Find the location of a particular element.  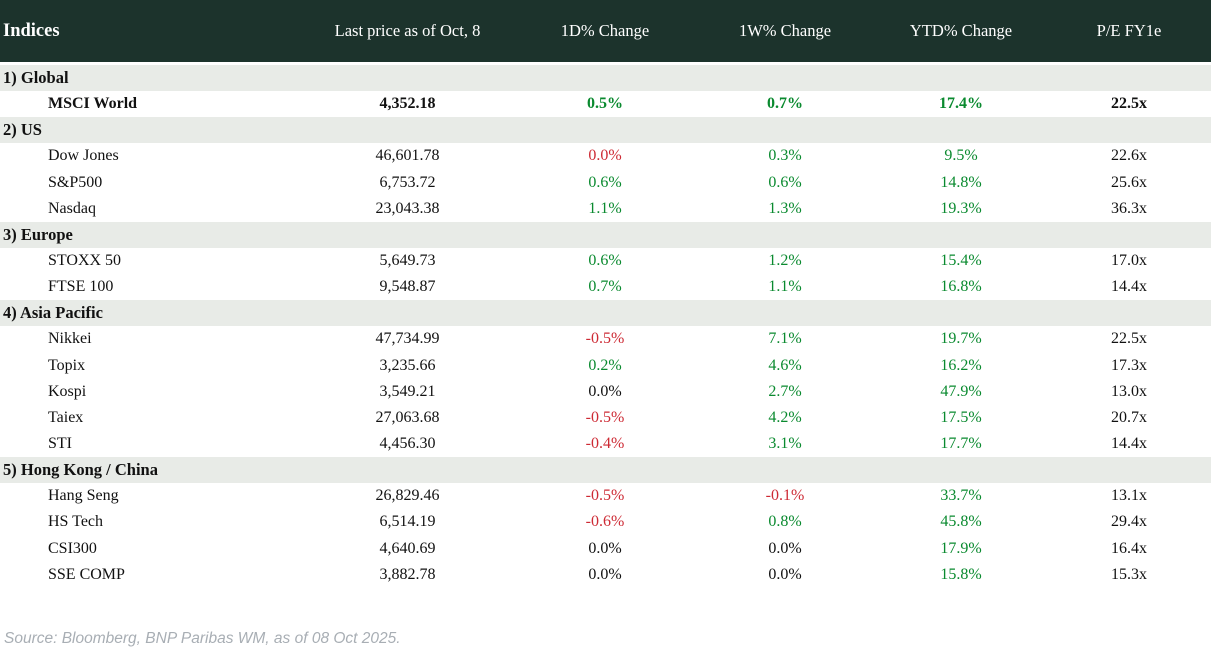

1w-change-cell: 1.2% is located at coordinates (785, 261).